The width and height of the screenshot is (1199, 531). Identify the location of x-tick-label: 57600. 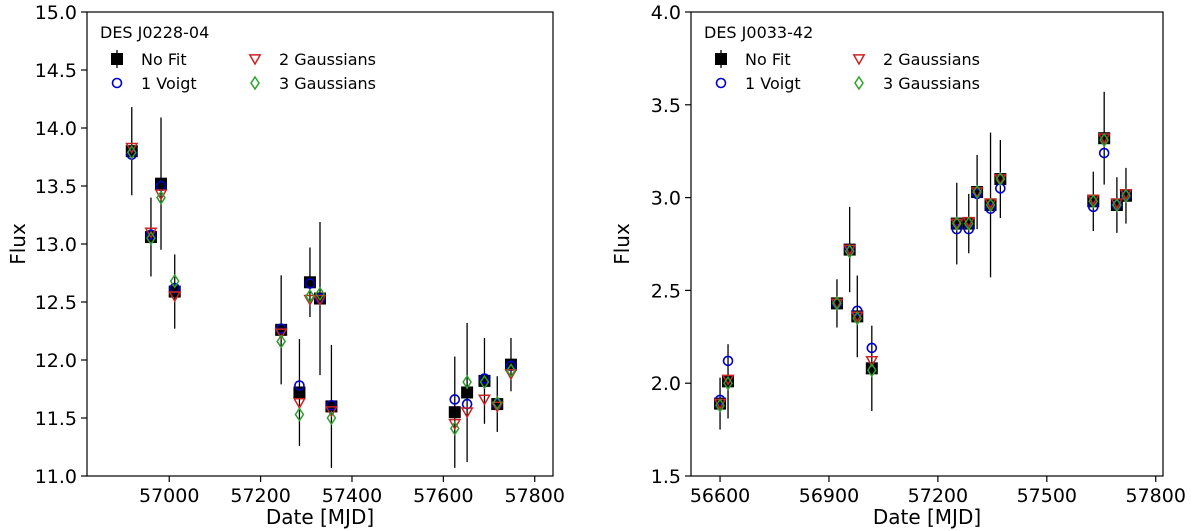
(443, 496).